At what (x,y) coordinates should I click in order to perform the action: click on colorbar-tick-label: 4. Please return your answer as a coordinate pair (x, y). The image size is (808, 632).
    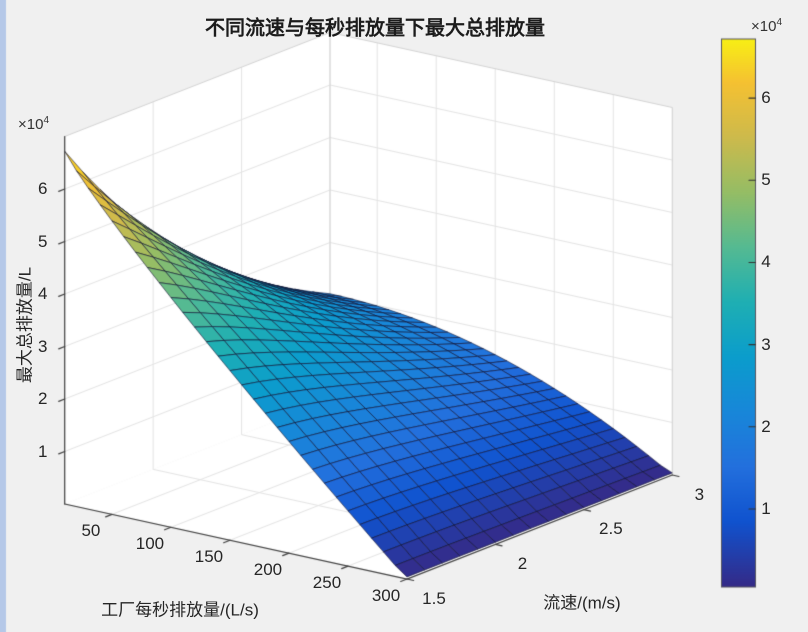
    Looking at the image, I should click on (766, 262).